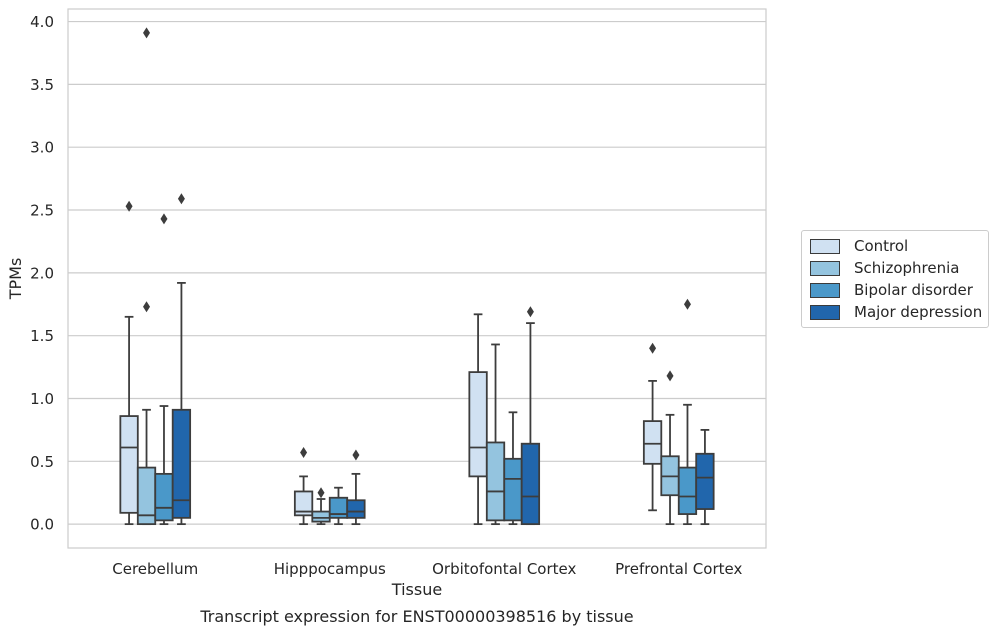 The width and height of the screenshot is (997, 634). What do you see at coordinates (416, 589) in the screenshot?
I see `x-axis-label: Tissue` at bounding box center [416, 589].